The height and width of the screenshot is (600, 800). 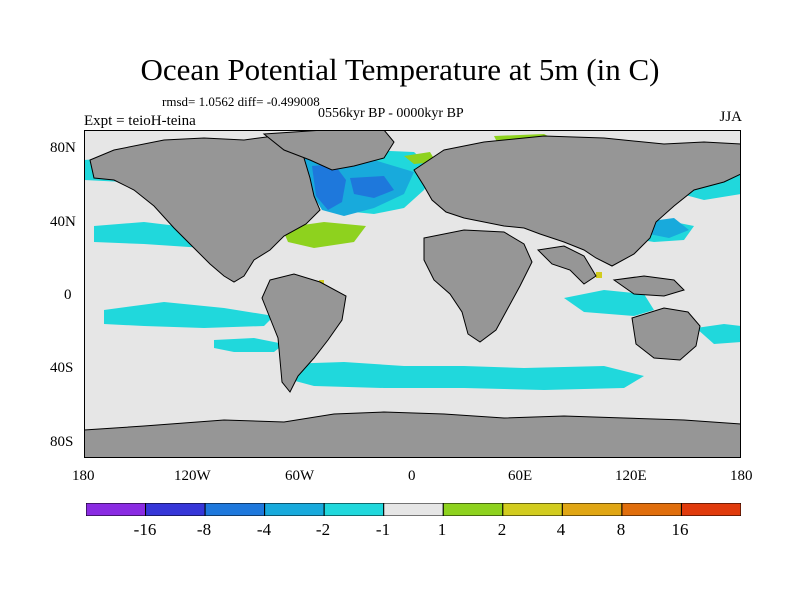 I want to click on x-tick-180e: 180, so click(x=741, y=476).